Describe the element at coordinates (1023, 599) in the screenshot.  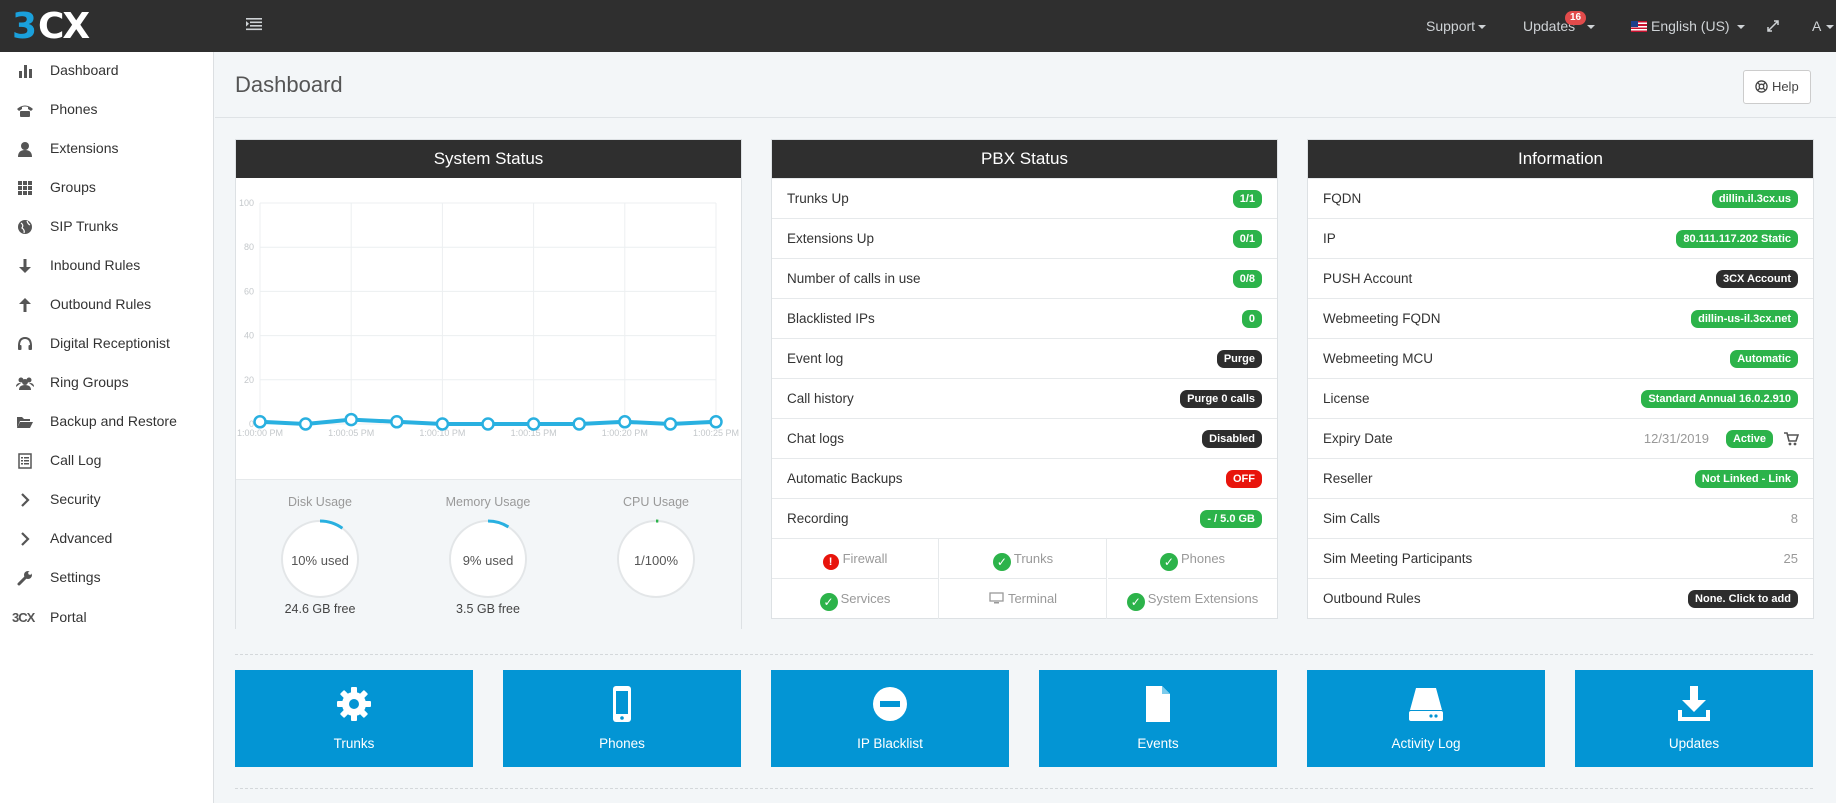
I see `service-terminal: Terminal` at that location.